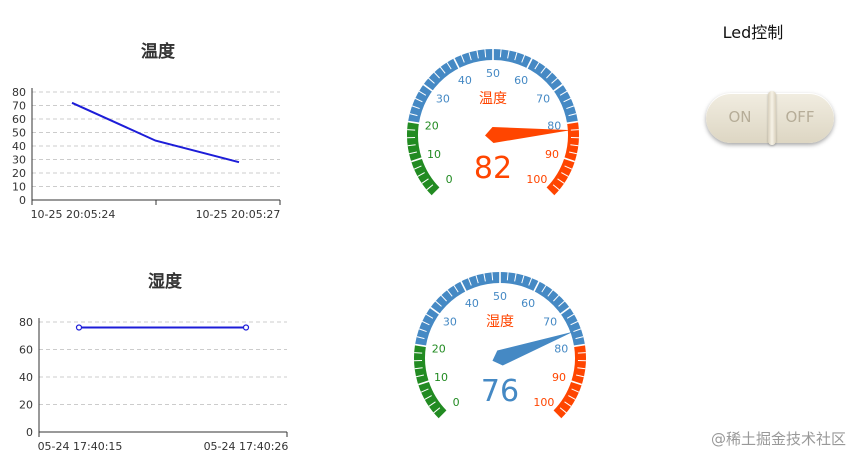 This screenshot has height=464, width=860. What do you see at coordinates (550, 322) in the screenshot?
I see `gauge-tick-label: 70` at bounding box center [550, 322].